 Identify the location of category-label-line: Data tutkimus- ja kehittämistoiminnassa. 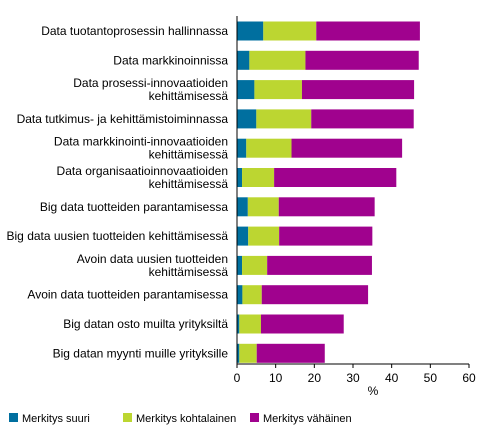
(123, 119).